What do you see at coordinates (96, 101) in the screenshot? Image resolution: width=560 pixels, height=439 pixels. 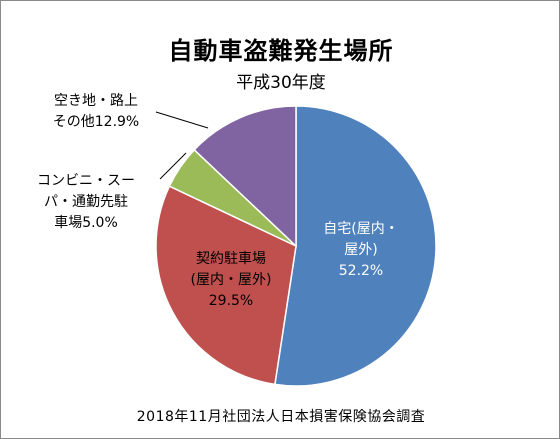 I see `slice-label-line: 空き地・路上` at bounding box center [96, 101].